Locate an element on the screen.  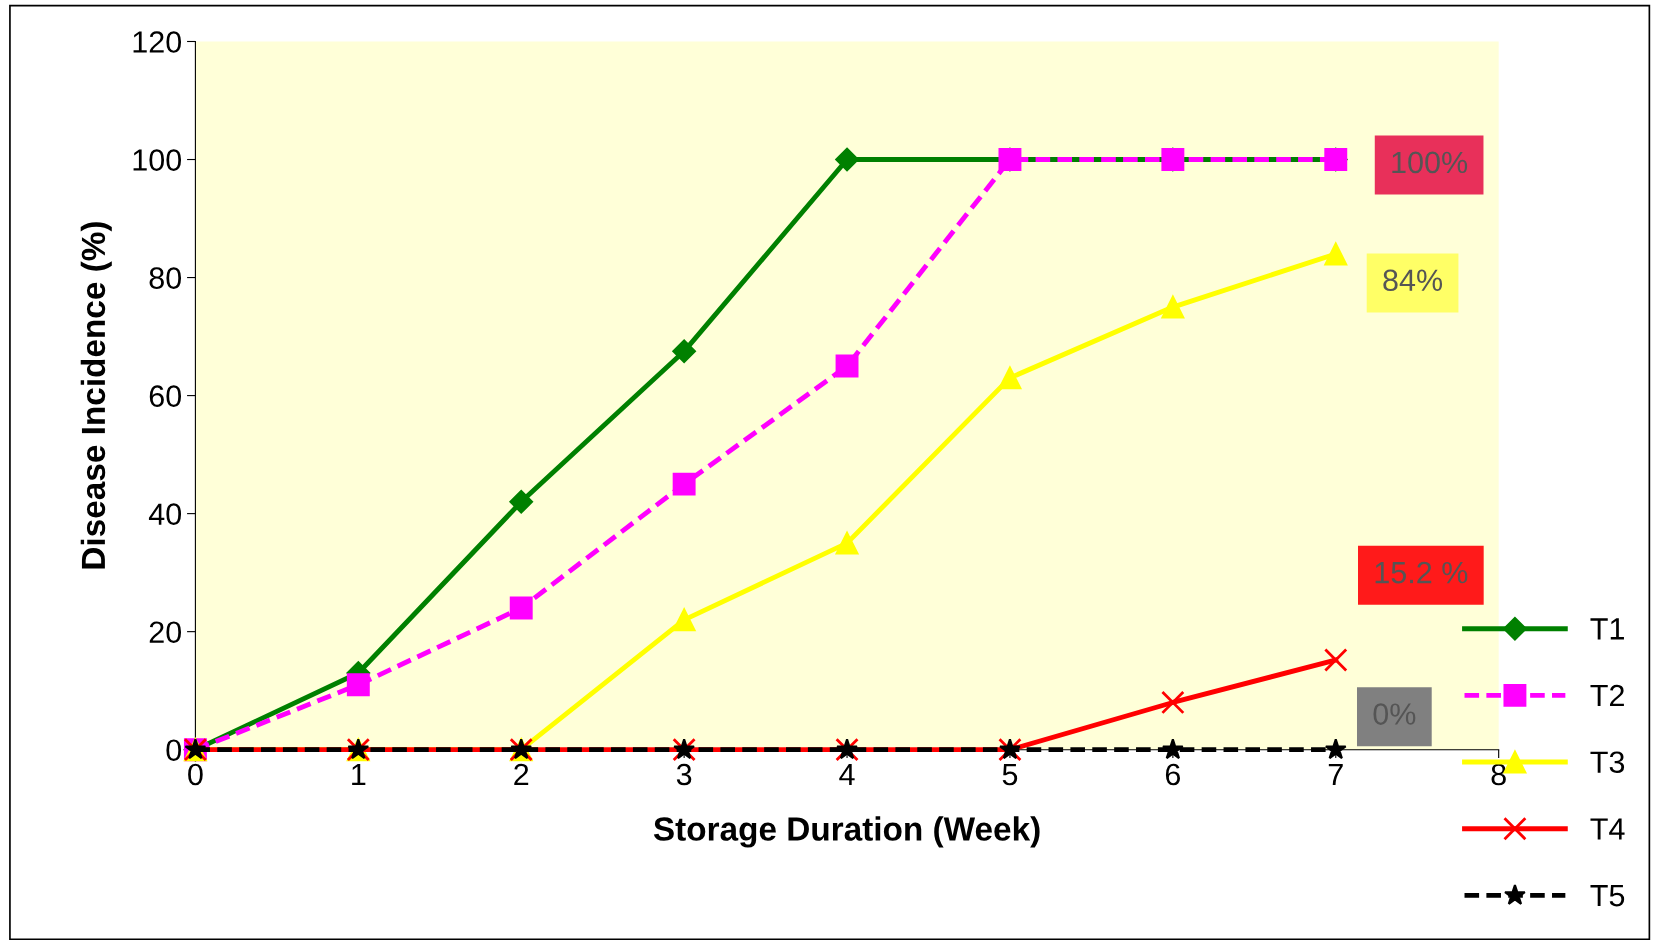
annotation: 100% is located at coordinates (1430, 162).